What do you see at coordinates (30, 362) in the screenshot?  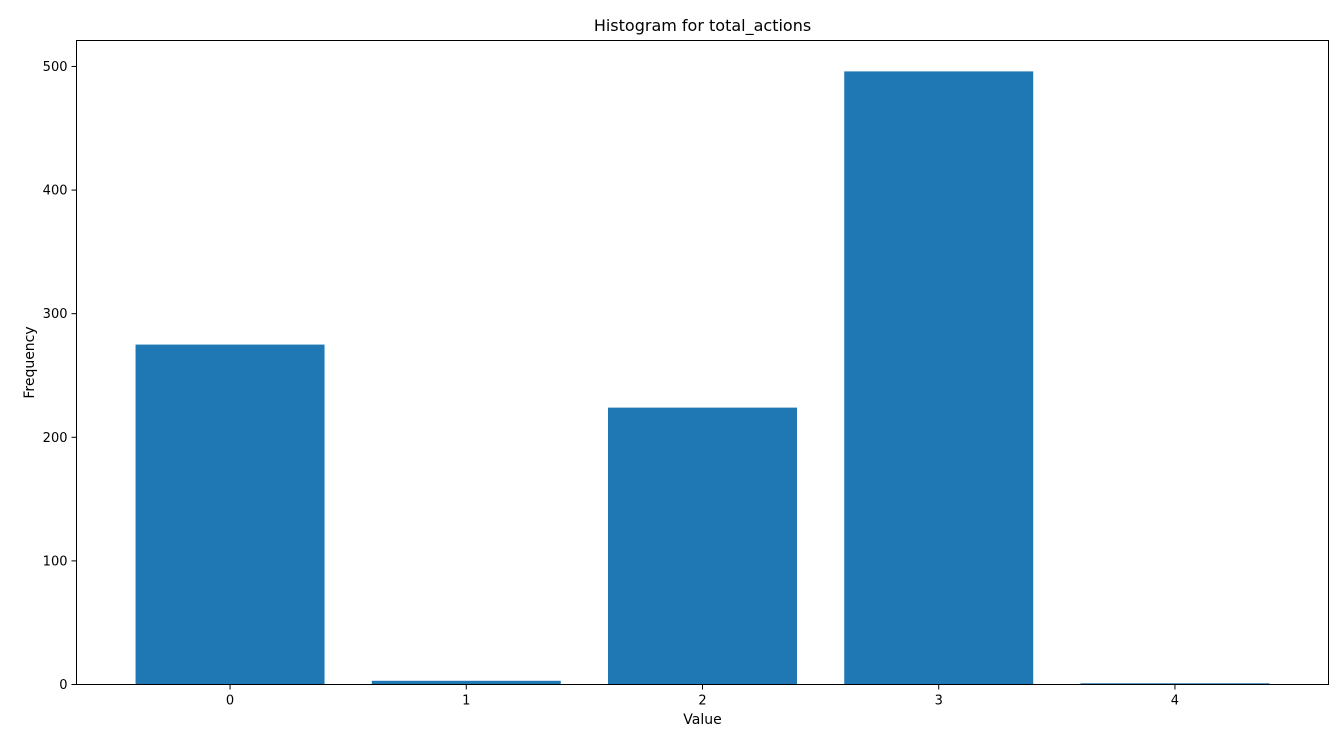 I see `y-axis-label: Frequency` at bounding box center [30, 362].